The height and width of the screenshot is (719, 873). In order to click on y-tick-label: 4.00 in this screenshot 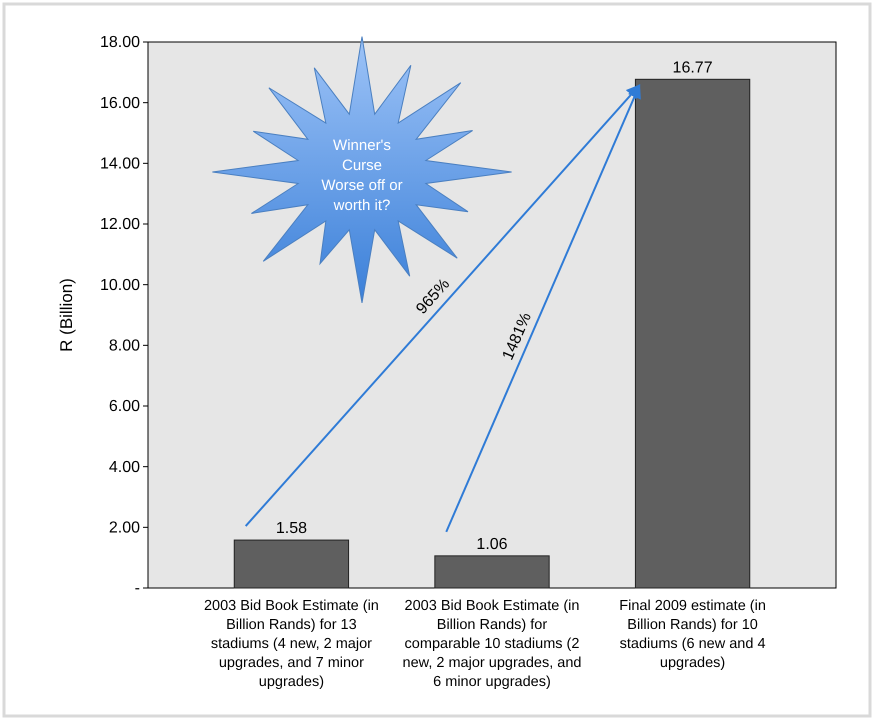, I will do `click(124, 467)`.